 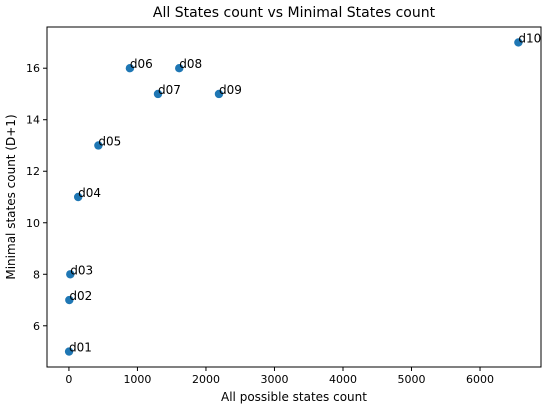 I want to click on scatter-point-d10, so click(x=518, y=42).